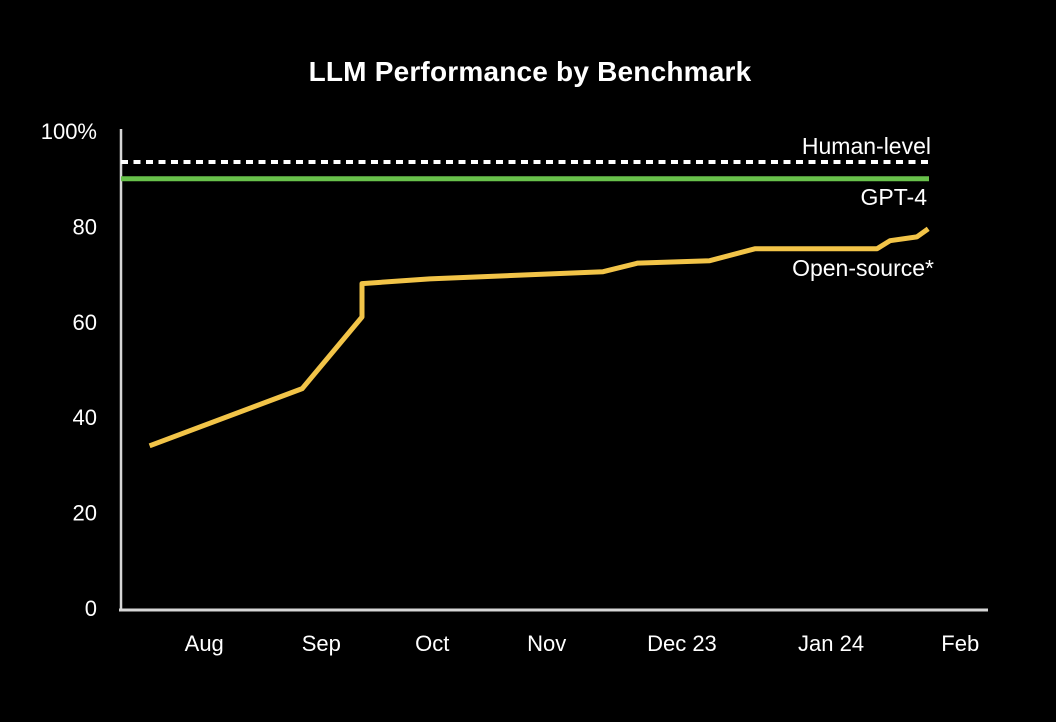 This screenshot has width=1056, height=722. What do you see at coordinates (831, 643) in the screenshot?
I see `x-tick-label: Jan 24` at bounding box center [831, 643].